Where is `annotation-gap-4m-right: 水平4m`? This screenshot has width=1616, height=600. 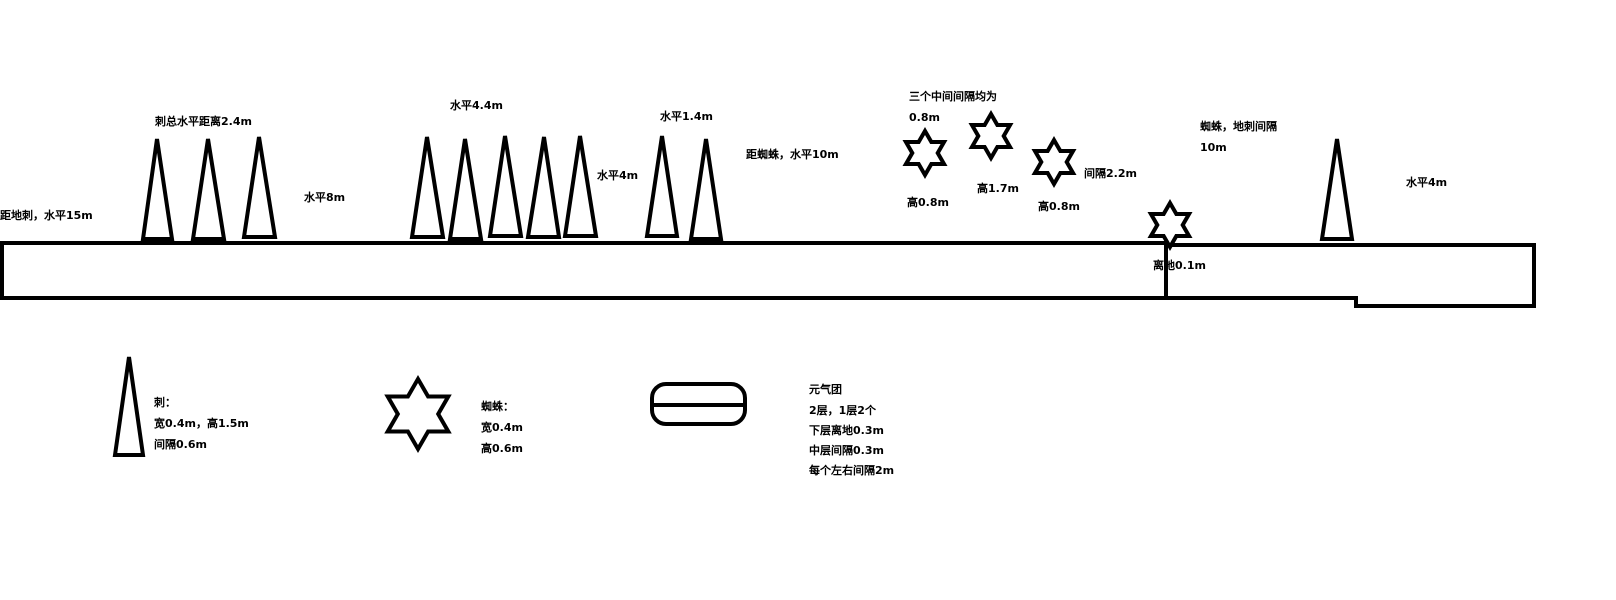 annotation-gap-4m-right: 水平4m is located at coordinates (1426, 182).